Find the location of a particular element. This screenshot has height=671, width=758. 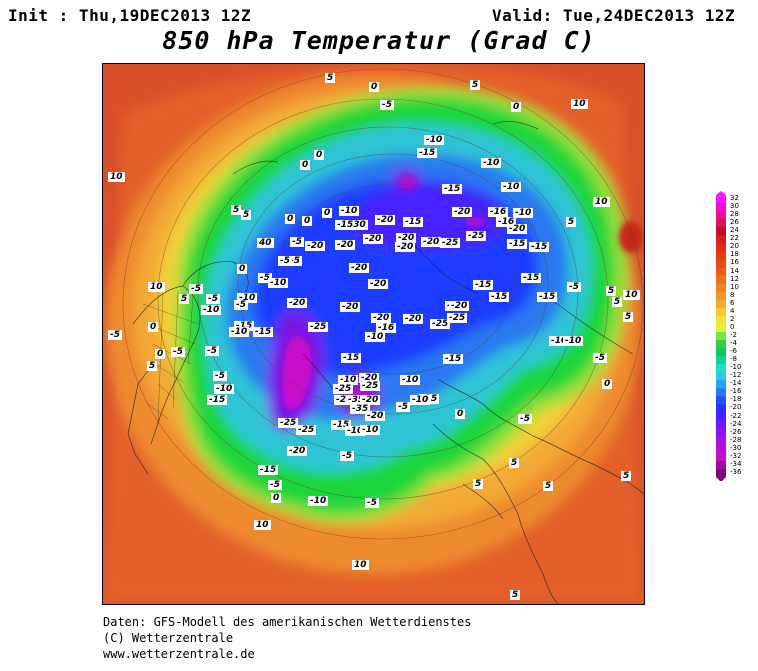

legend-tick-label: 12 is located at coordinates (734, 278).